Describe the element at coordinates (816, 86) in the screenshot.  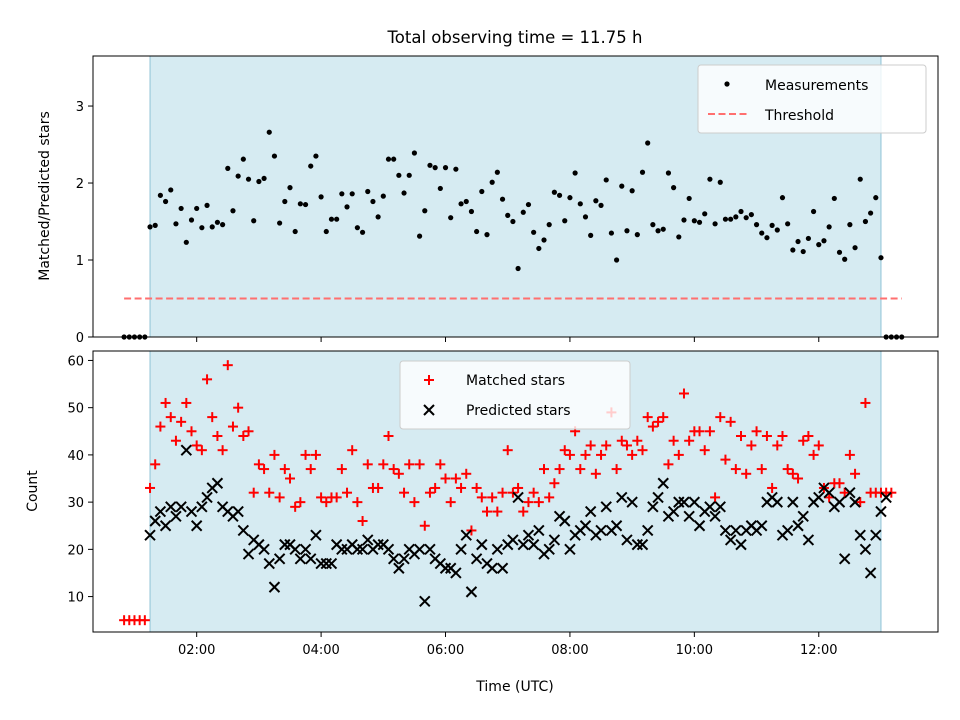
I see `legend-measurements-label: Measurements` at that location.